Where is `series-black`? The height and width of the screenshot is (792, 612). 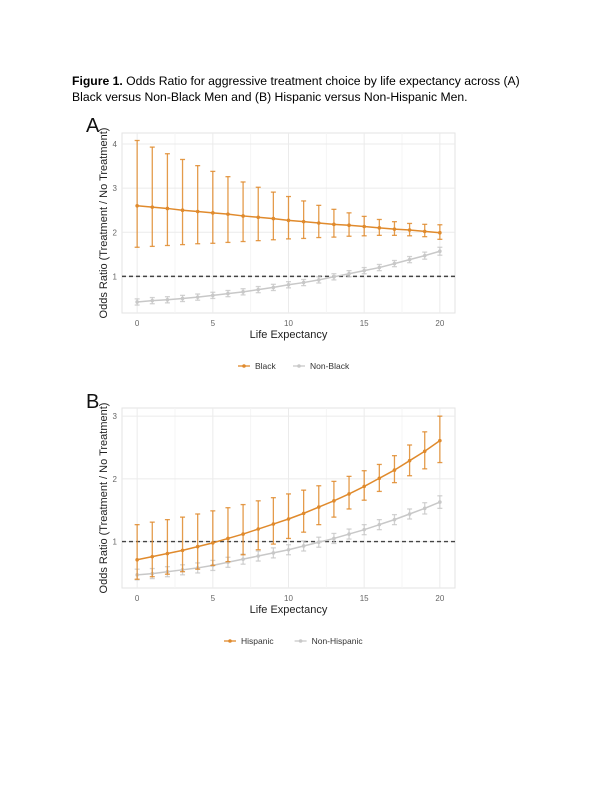 series-black is located at coordinates (288, 193).